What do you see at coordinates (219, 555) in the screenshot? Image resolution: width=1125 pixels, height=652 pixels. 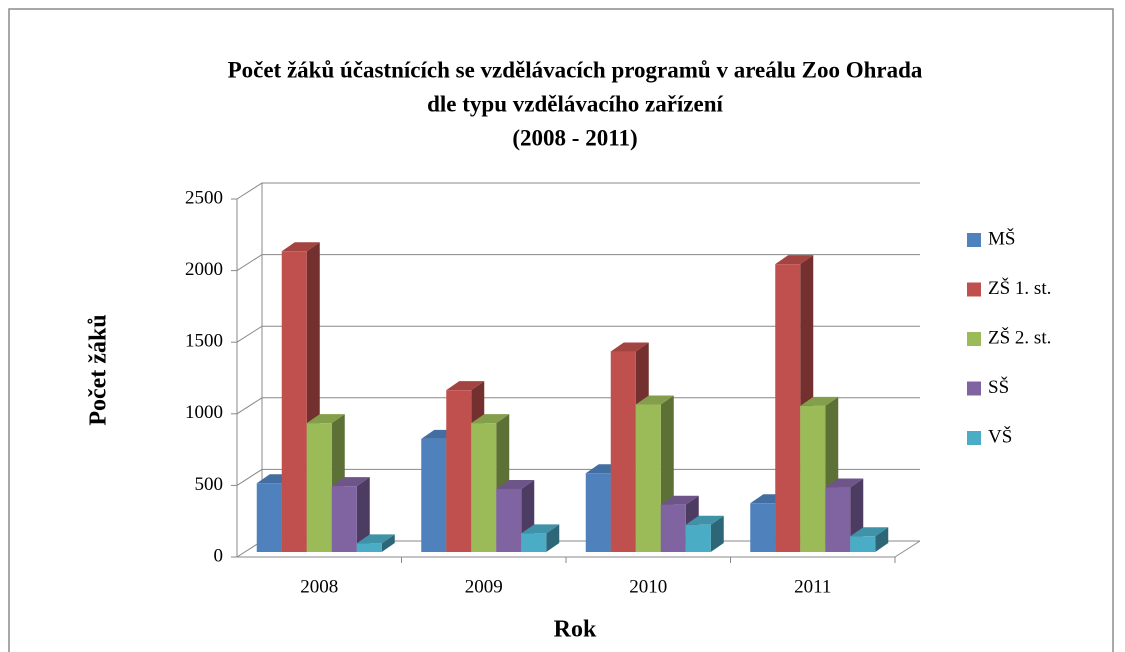 I see `y-tick-label: 0` at bounding box center [219, 555].